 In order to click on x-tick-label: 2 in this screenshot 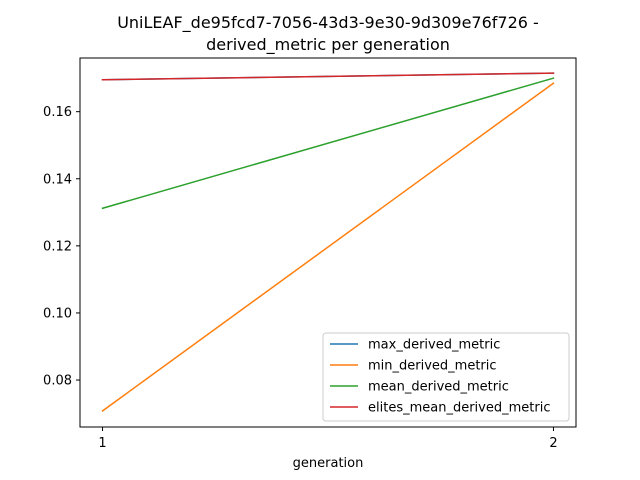, I will do `click(553, 443)`.